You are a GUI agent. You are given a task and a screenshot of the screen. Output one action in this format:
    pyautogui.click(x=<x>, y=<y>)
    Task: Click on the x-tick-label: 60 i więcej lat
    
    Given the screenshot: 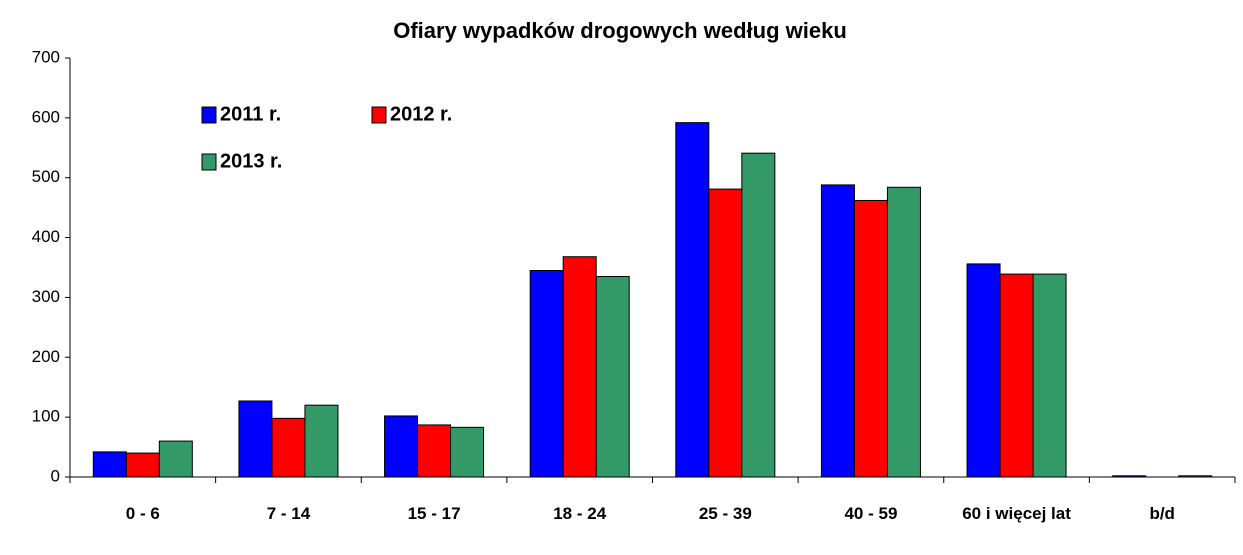 What is the action you would take?
    pyautogui.click(x=1016, y=513)
    